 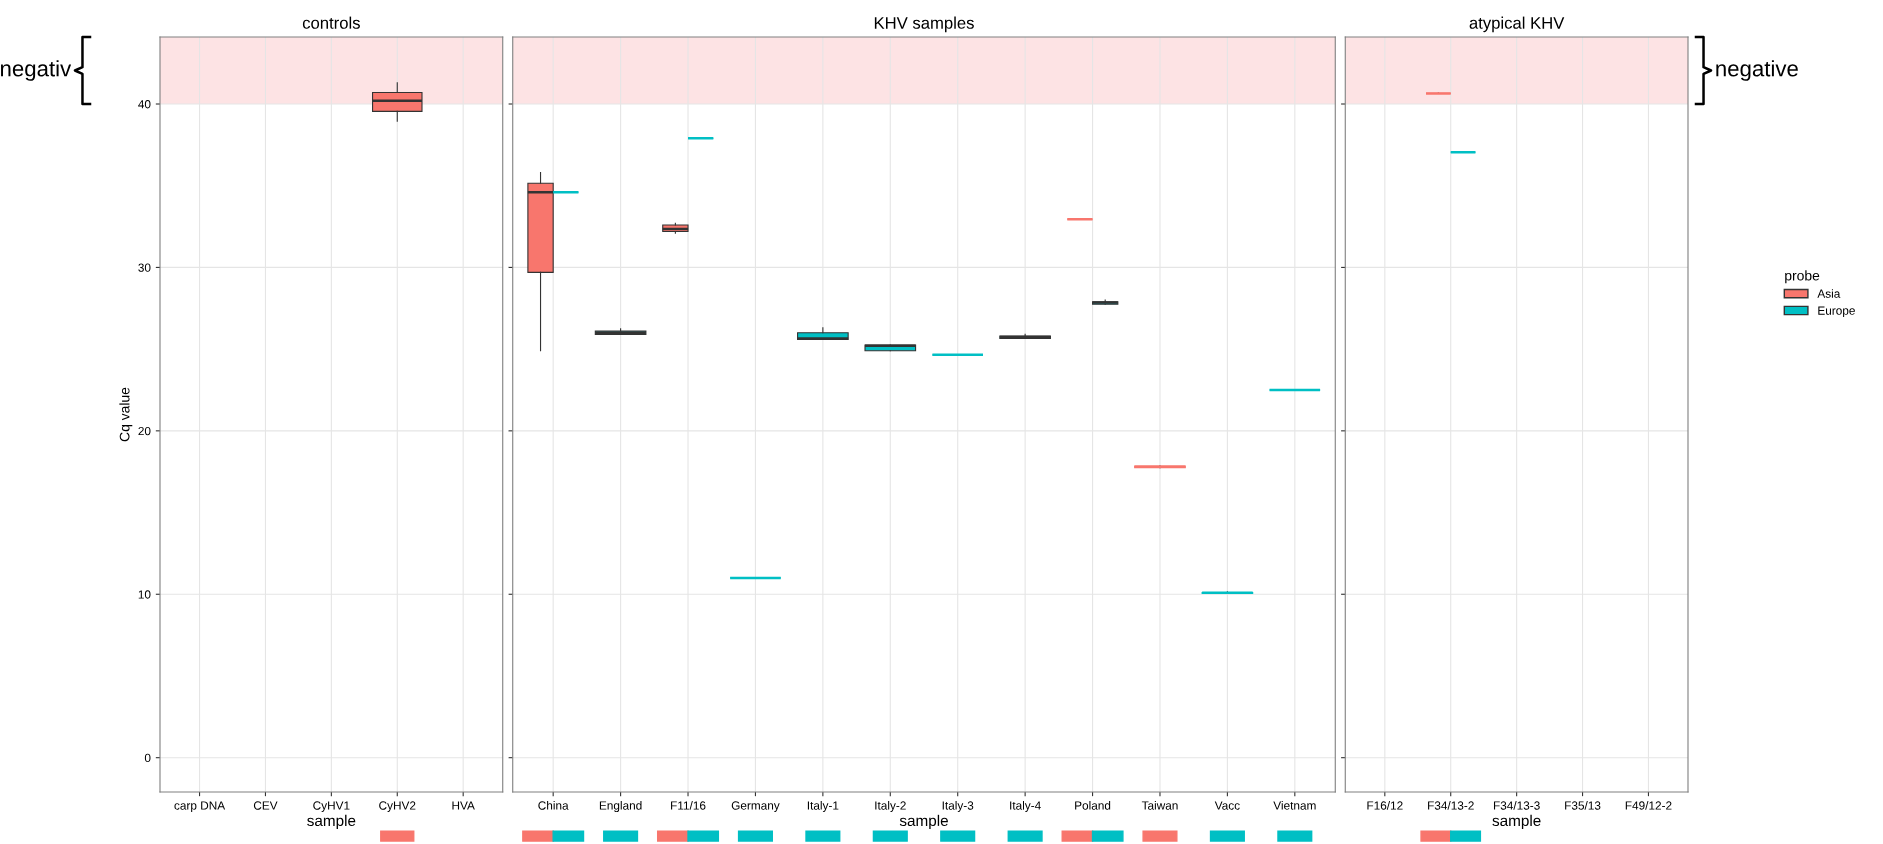 What do you see at coordinates (144, 267) in the screenshot?
I see `y-tick-label: 30` at bounding box center [144, 267].